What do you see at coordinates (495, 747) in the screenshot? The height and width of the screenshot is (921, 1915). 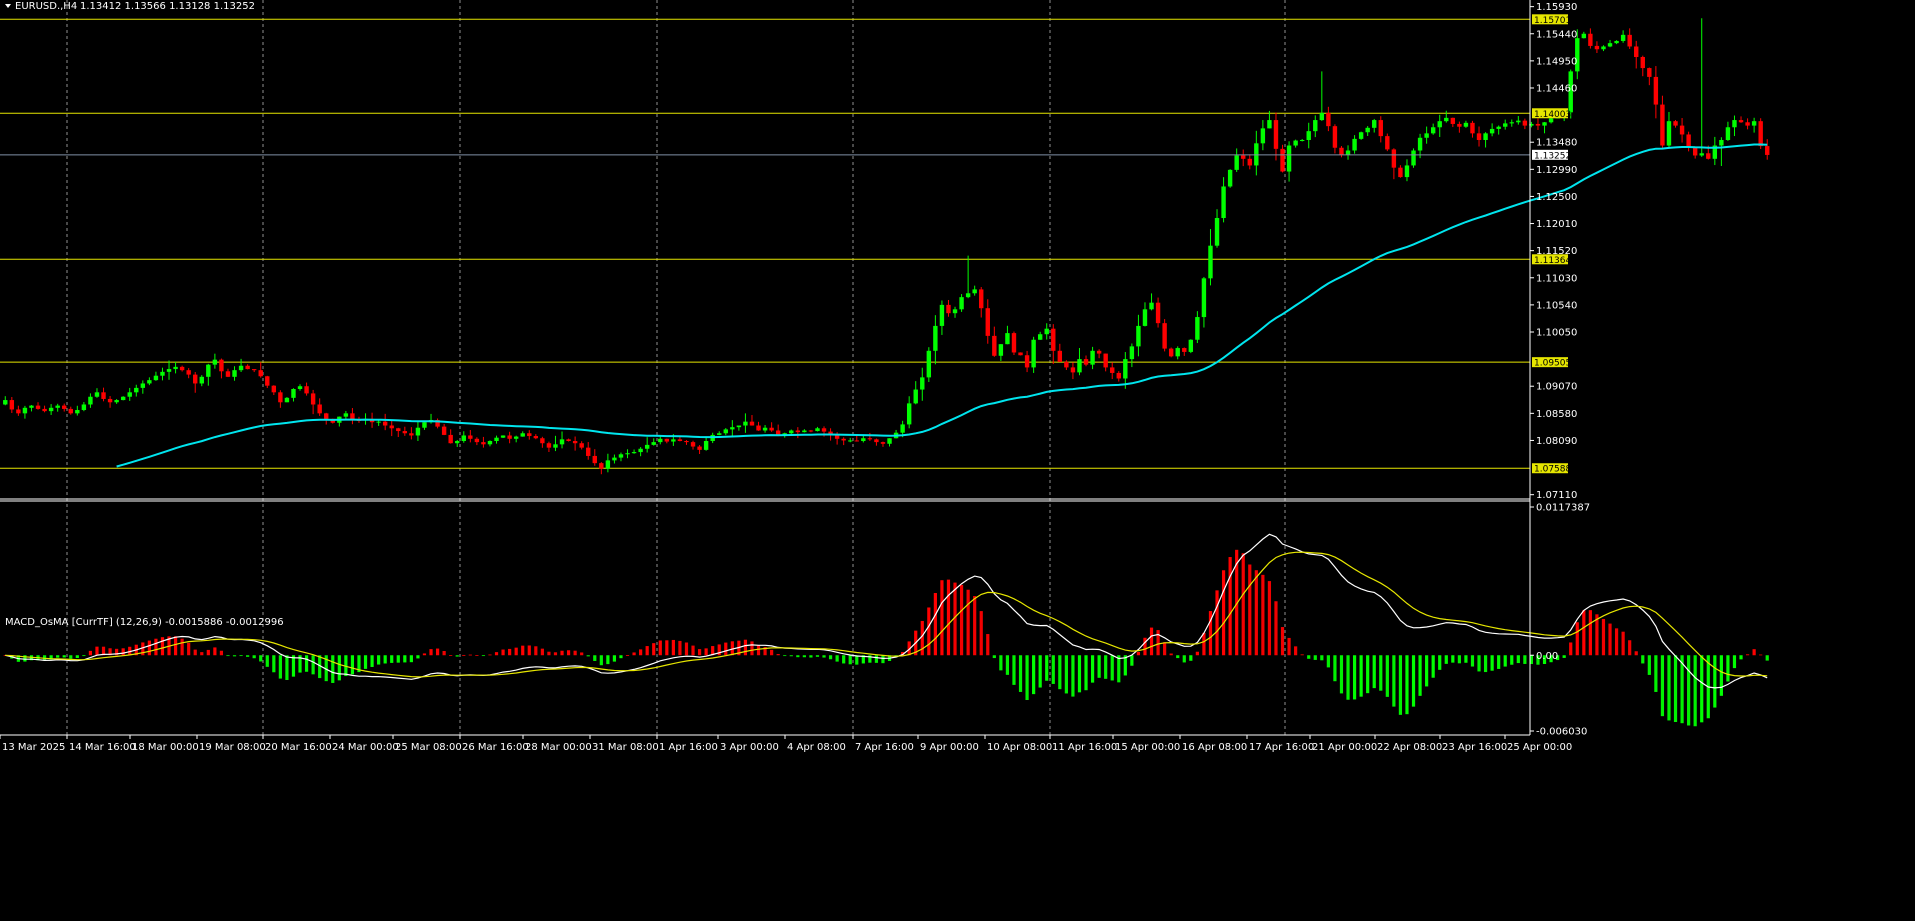 I see `time-tick-label: 26 Mar 16:00` at bounding box center [495, 747].